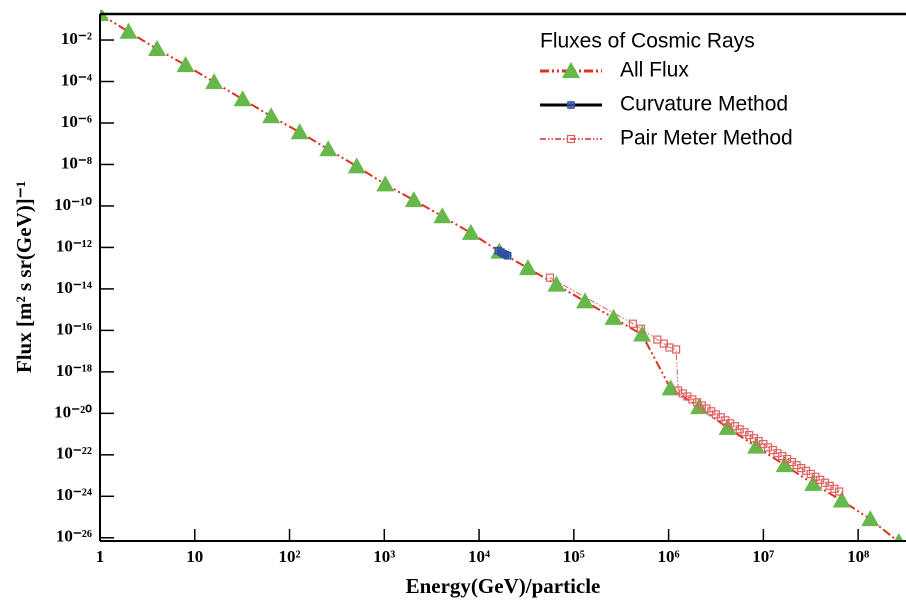  What do you see at coordinates (76, 162) in the screenshot?
I see `y-tick-label: 10⁻⁸` at bounding box center [76, 162].